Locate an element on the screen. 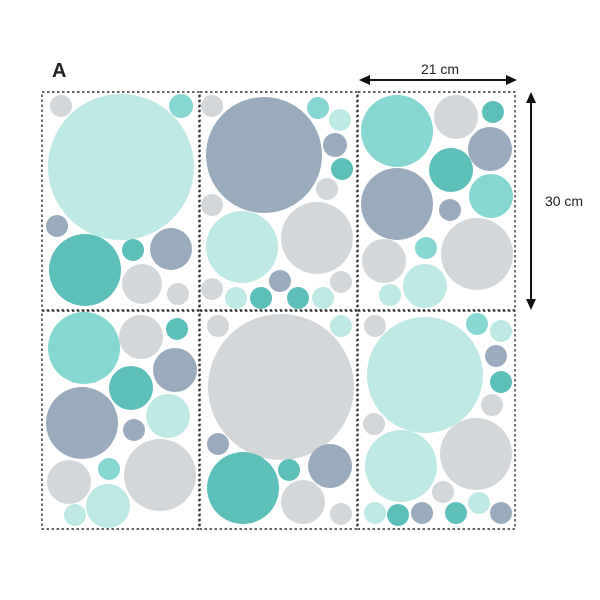 The image size is (600, 600). width-label: 21 cm is located at coordinates (440, 69).